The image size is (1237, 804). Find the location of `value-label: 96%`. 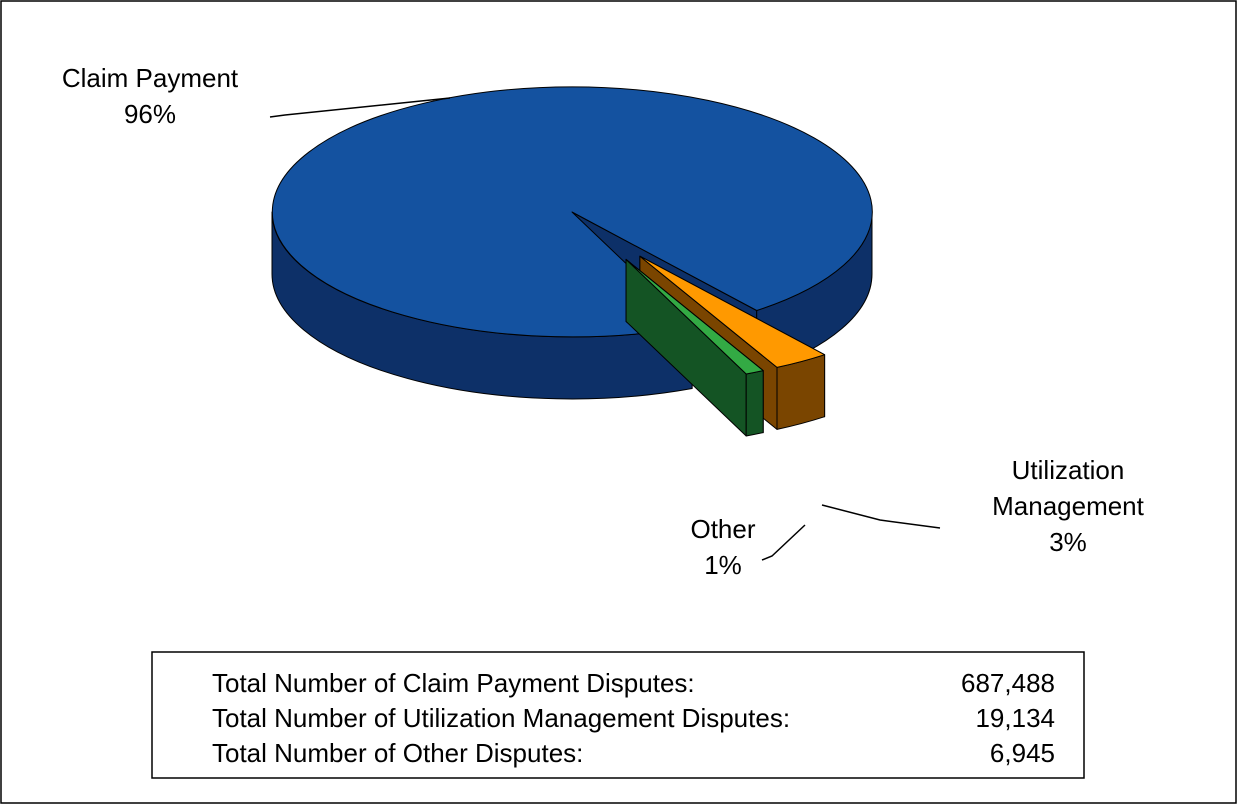

value-label: 96% is located at coordinates (150, 114).